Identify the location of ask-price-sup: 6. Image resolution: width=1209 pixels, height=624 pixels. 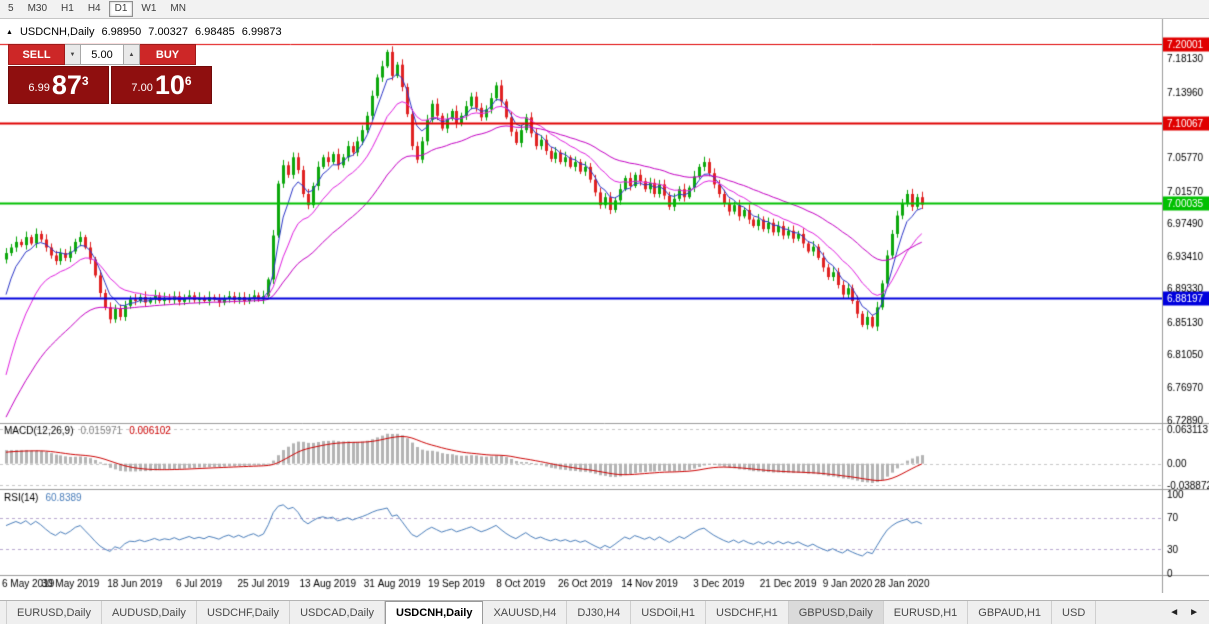
(188, 81).